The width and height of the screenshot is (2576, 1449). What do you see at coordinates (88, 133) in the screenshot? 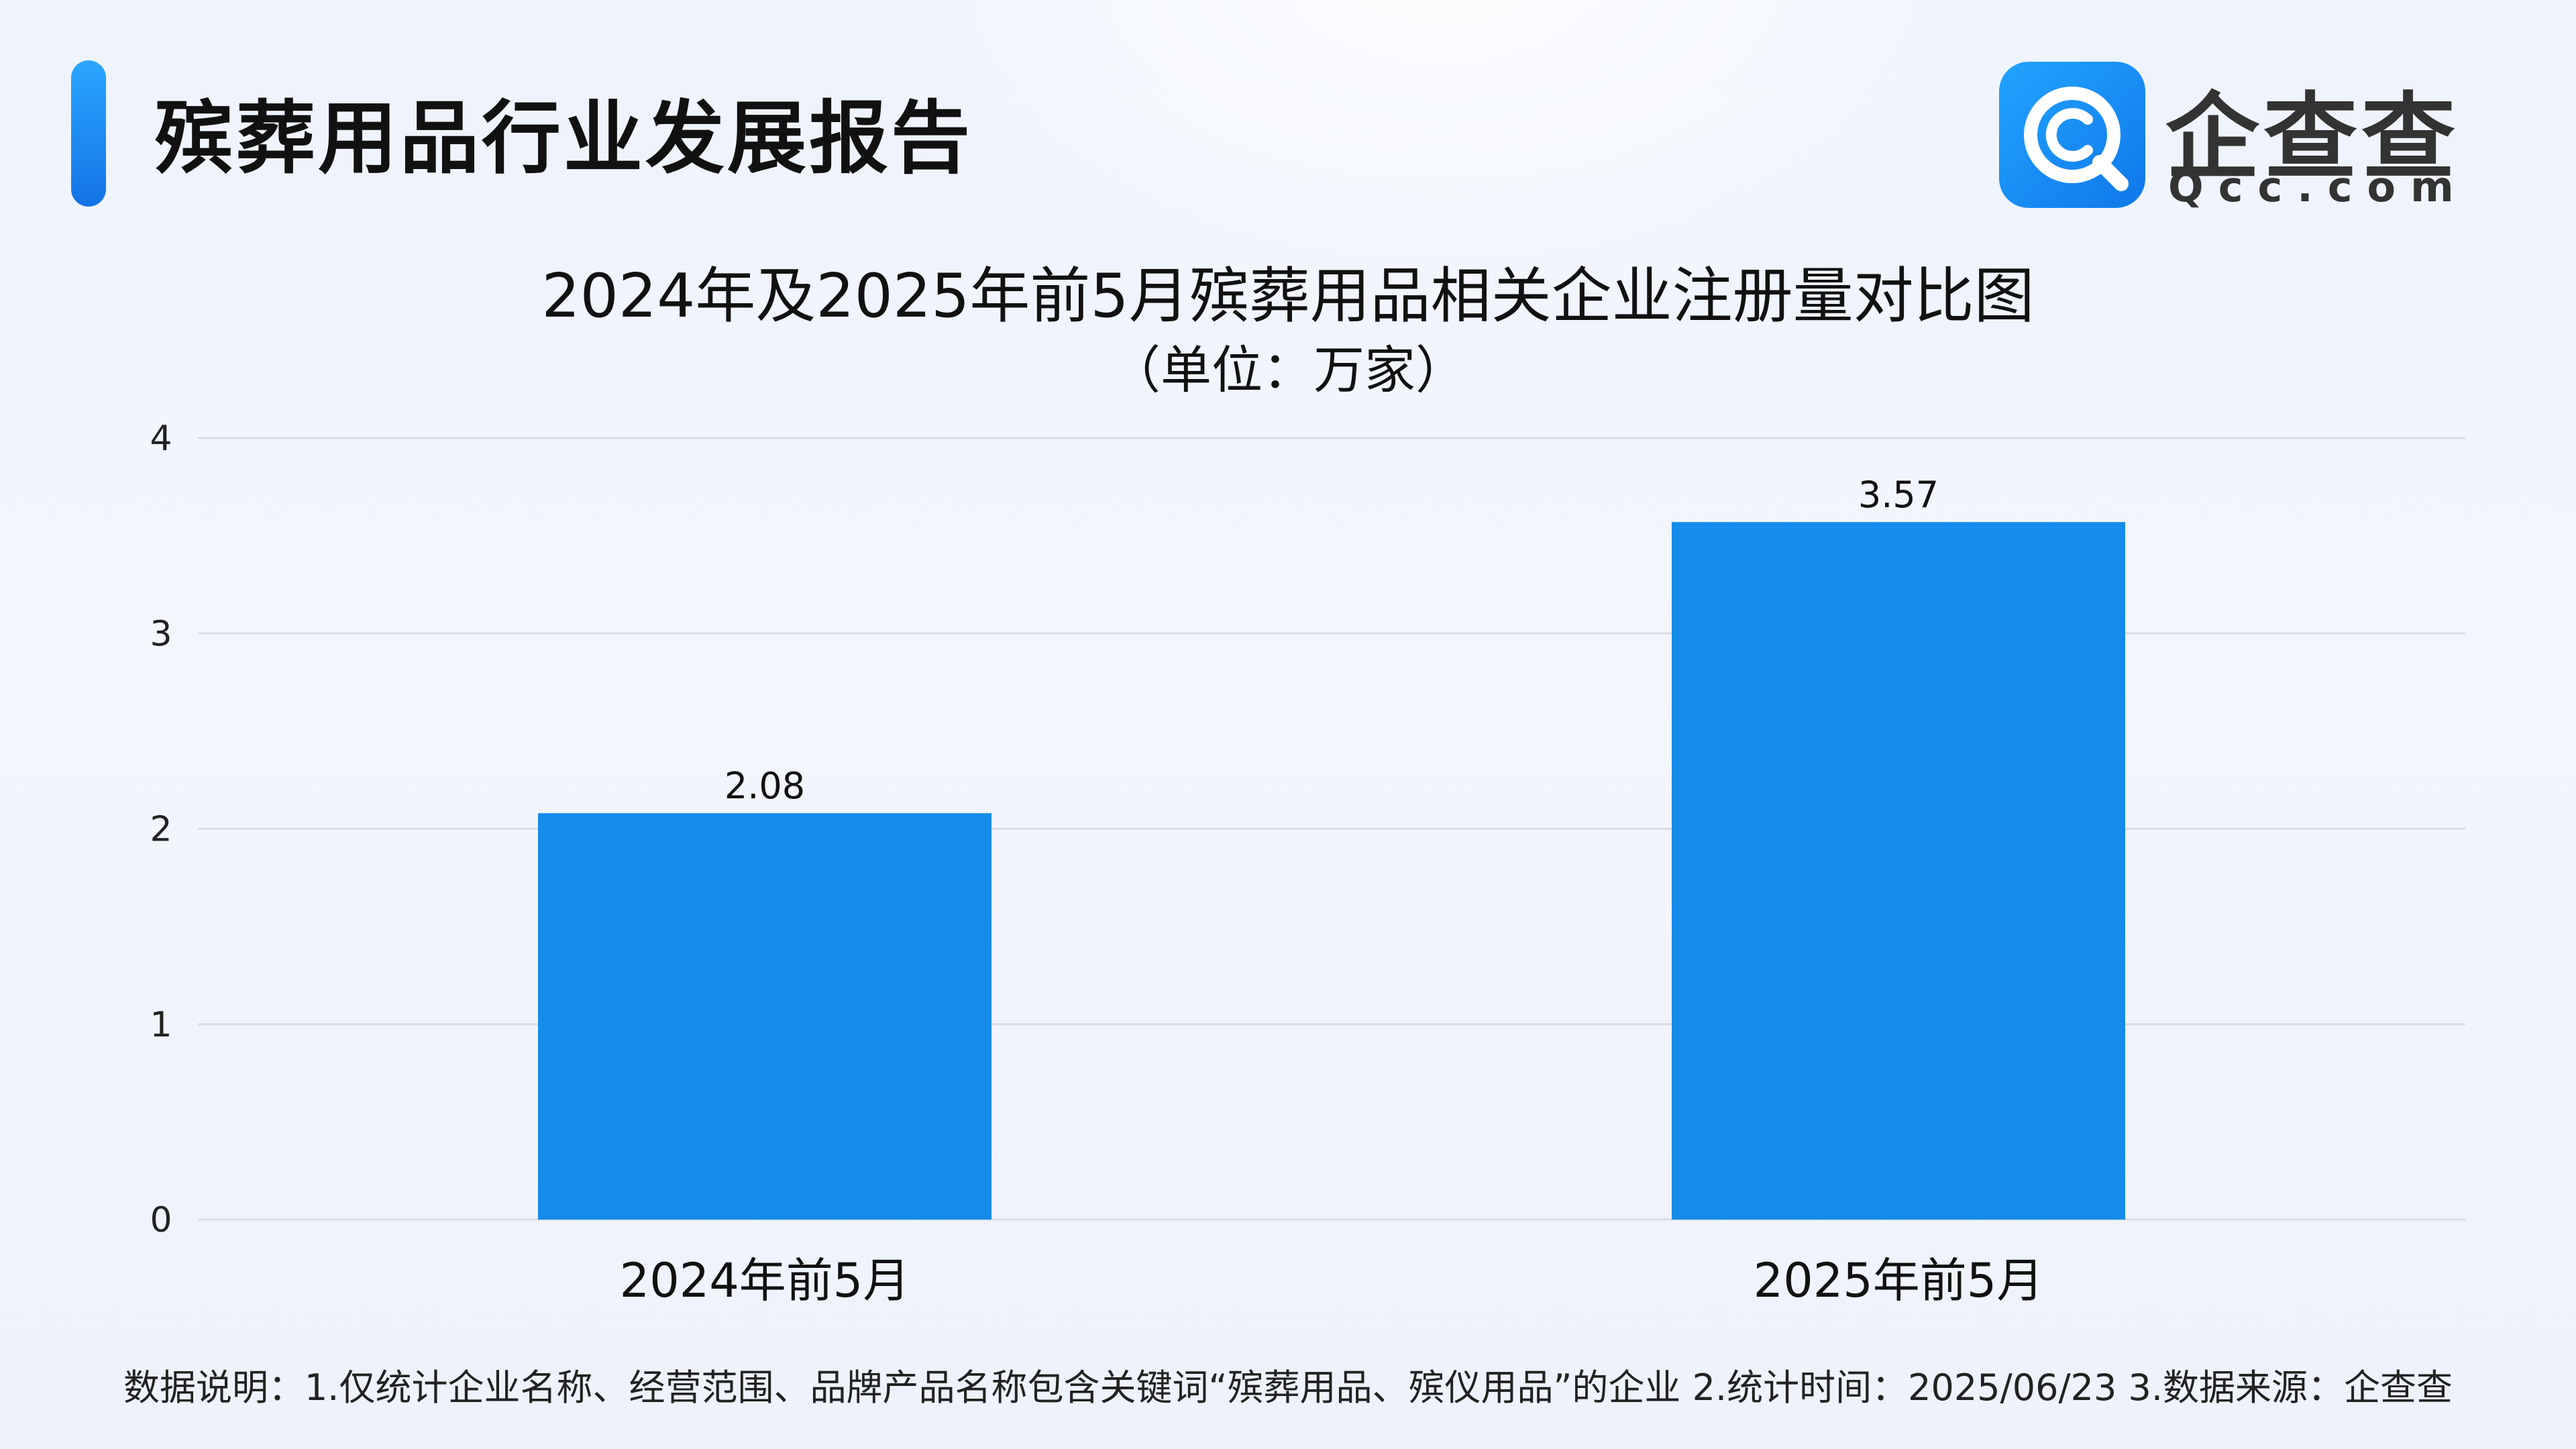
I see `title-accent-bar` at bounding box center [88, 133].